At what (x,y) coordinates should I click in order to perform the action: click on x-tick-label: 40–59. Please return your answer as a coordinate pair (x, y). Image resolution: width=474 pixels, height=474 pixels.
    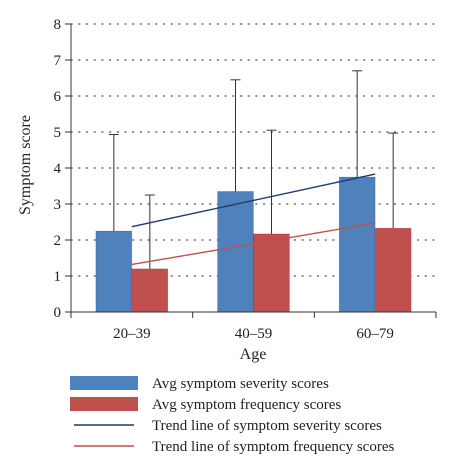
    Looking at the image, I should click on (254, 334).